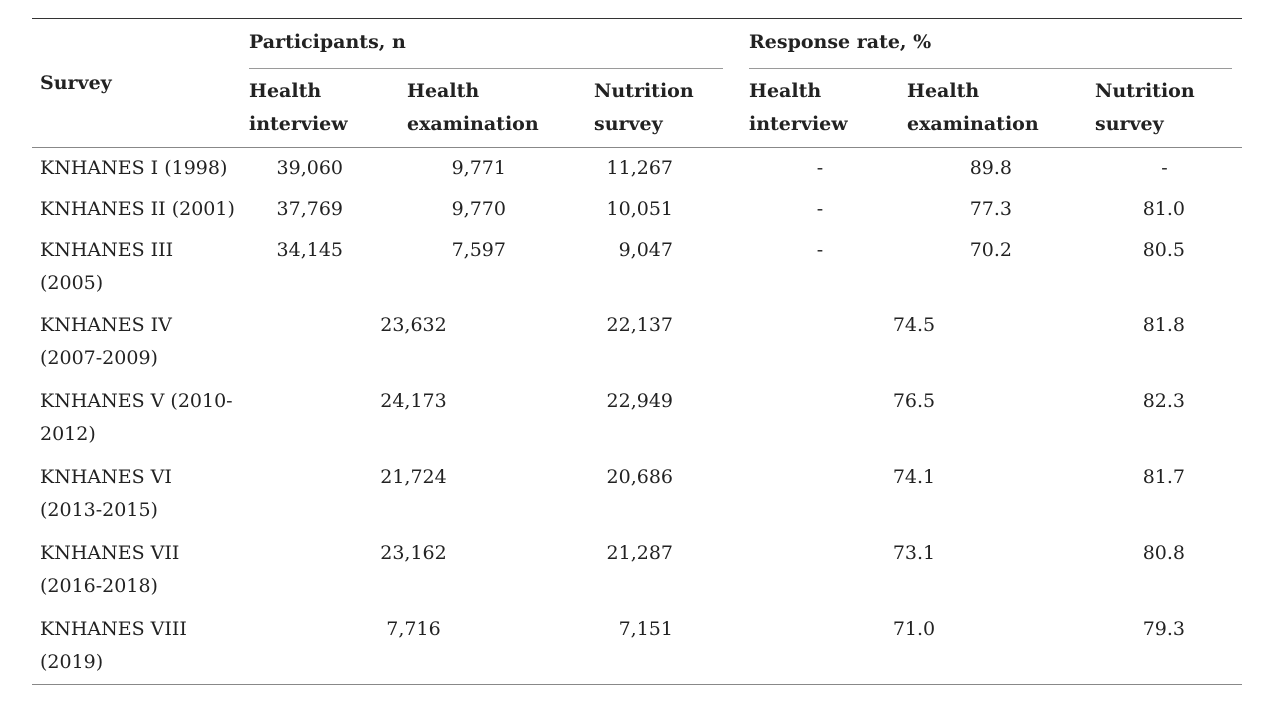  Describe the element at coordinates (136, 83) in the screenshot. I see `header-survey: Survey` at that location.